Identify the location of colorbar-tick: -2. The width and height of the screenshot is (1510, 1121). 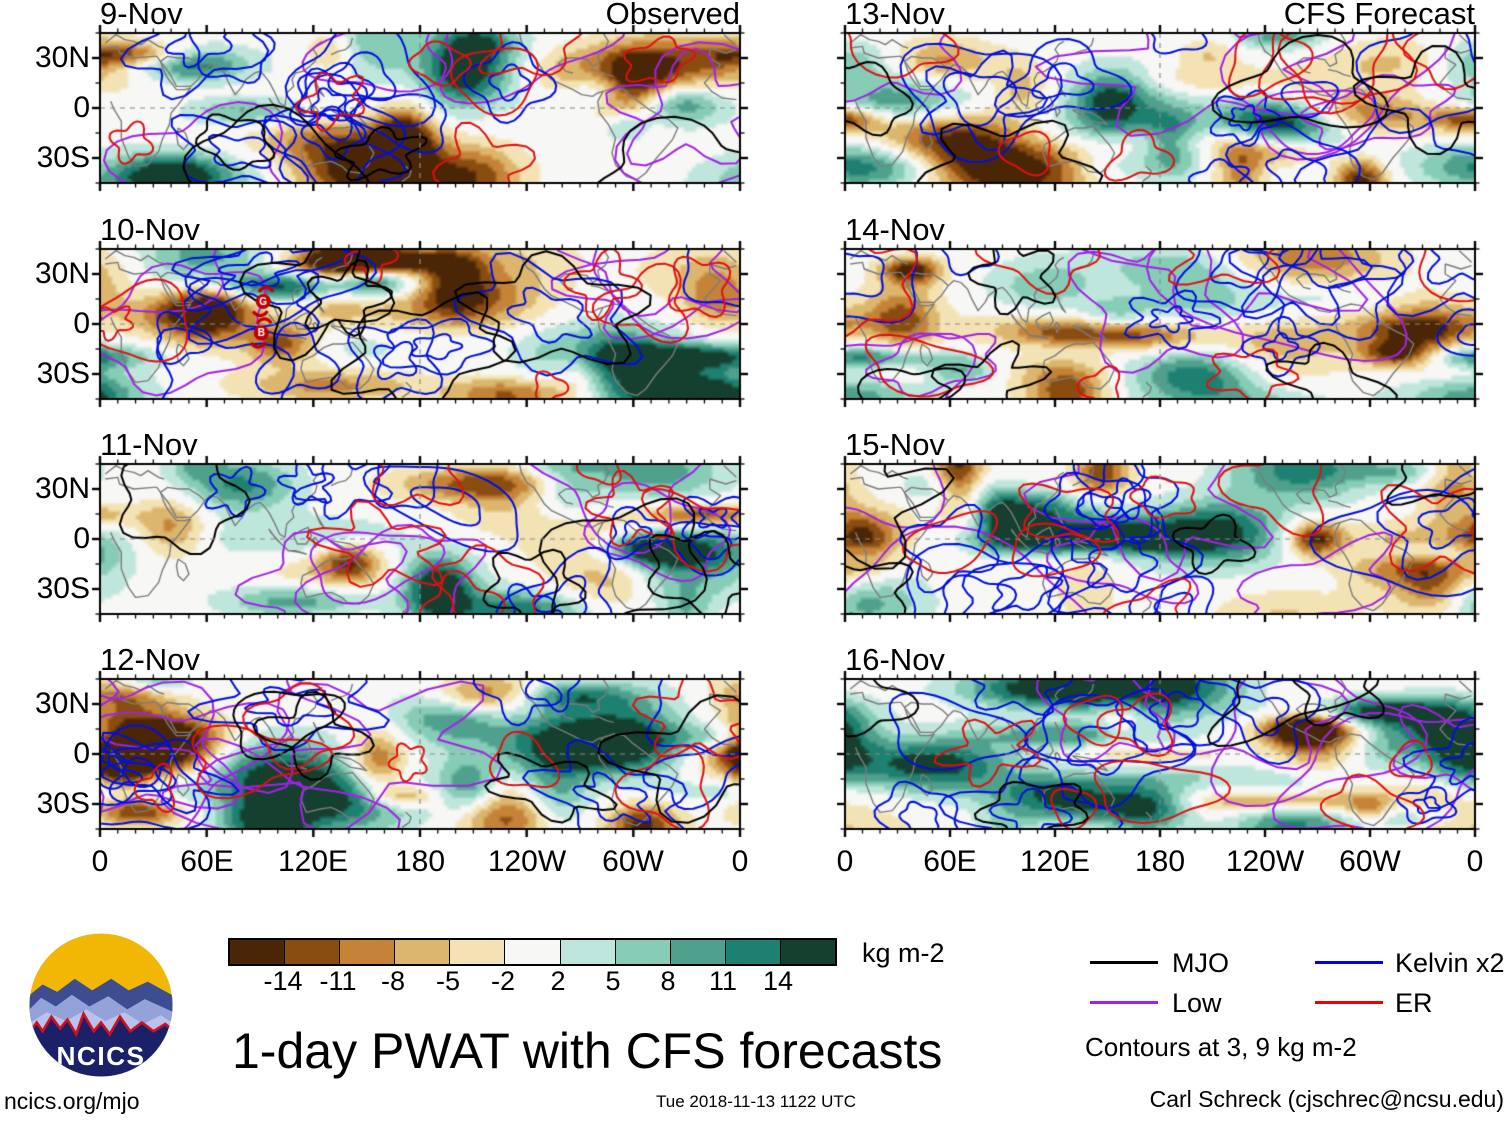
(502, 981).